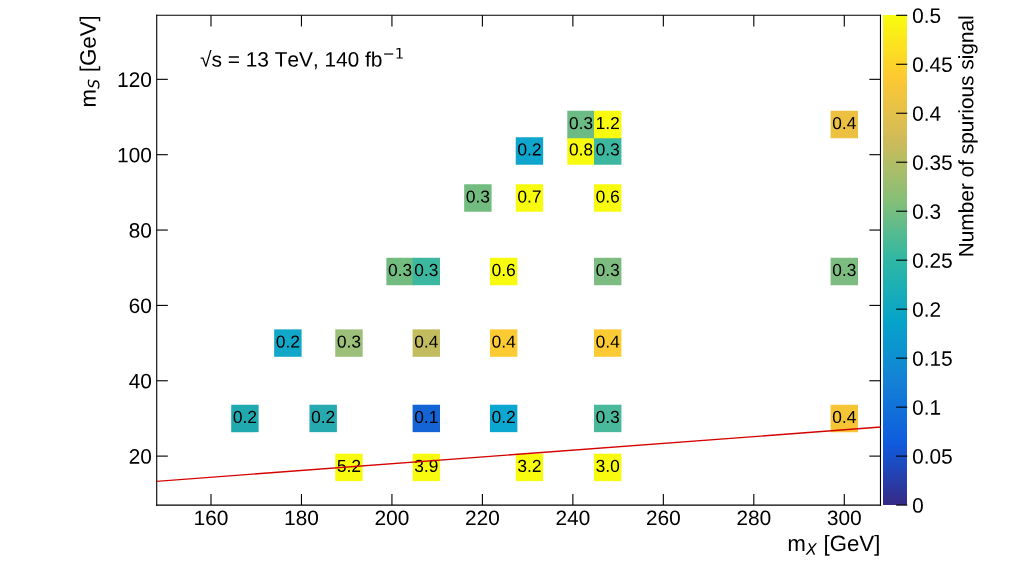 This screenshot has height=588, width=1031. What do you see at coordinates (140, 456) in the screenshot?
I see `y-tick-label: 20` at bounding box center [140, 456].